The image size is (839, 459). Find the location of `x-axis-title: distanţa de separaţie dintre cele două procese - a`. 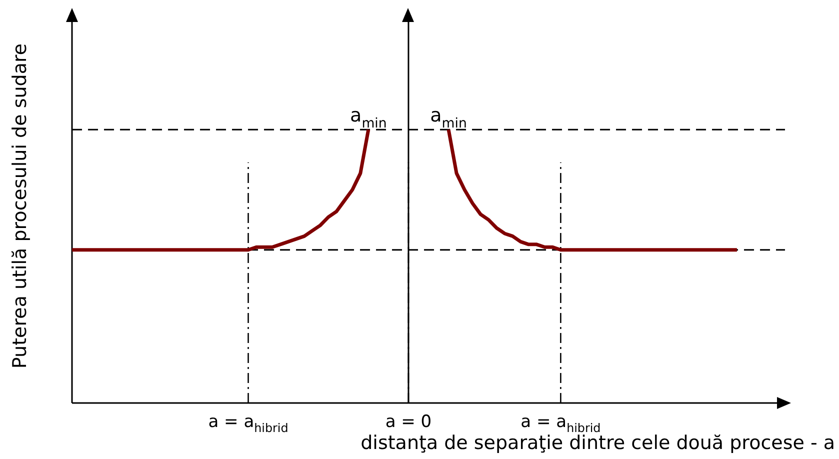

x-axis-title: distanţa de separaţie dintre cele două procese - a is located at coordinates (597, 443).